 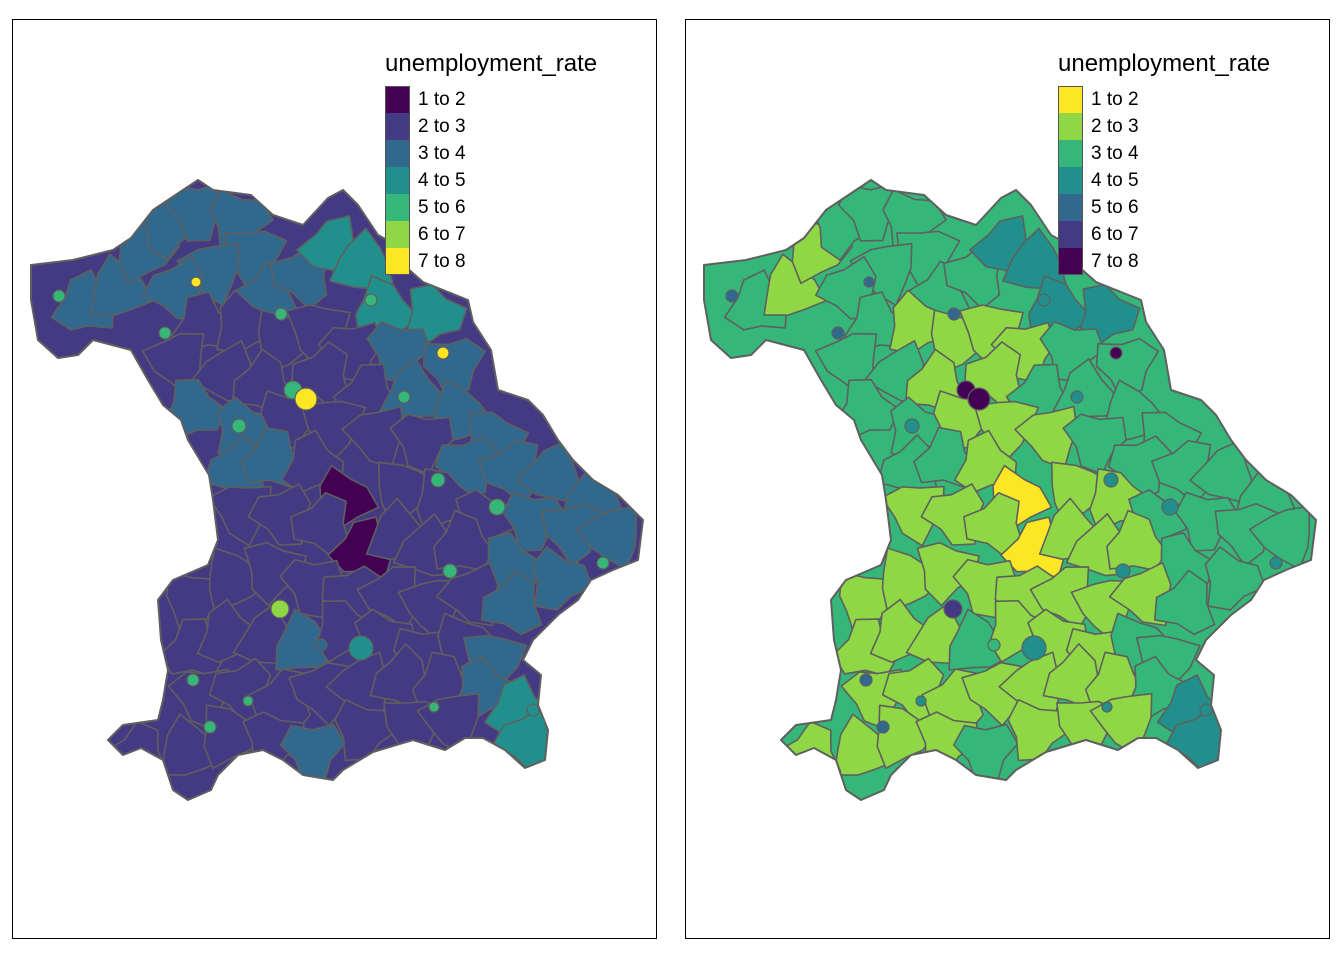 I want to click on legend-item: 3 to 4, so click(x=491, y=153).